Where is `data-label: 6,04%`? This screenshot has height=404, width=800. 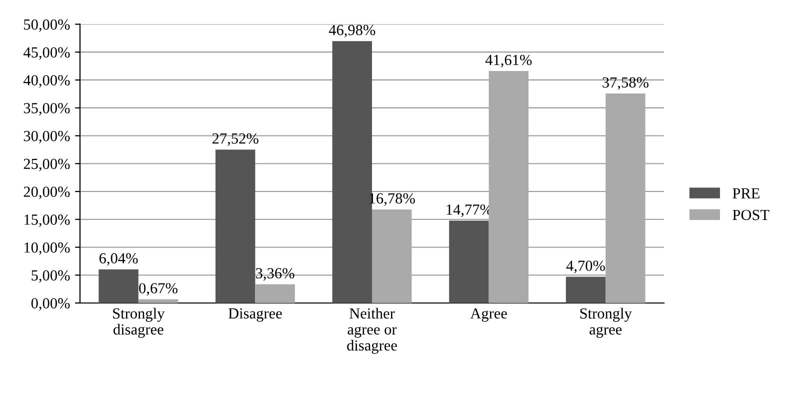 data-label: 6,04% is located at coordinates (118, 259).